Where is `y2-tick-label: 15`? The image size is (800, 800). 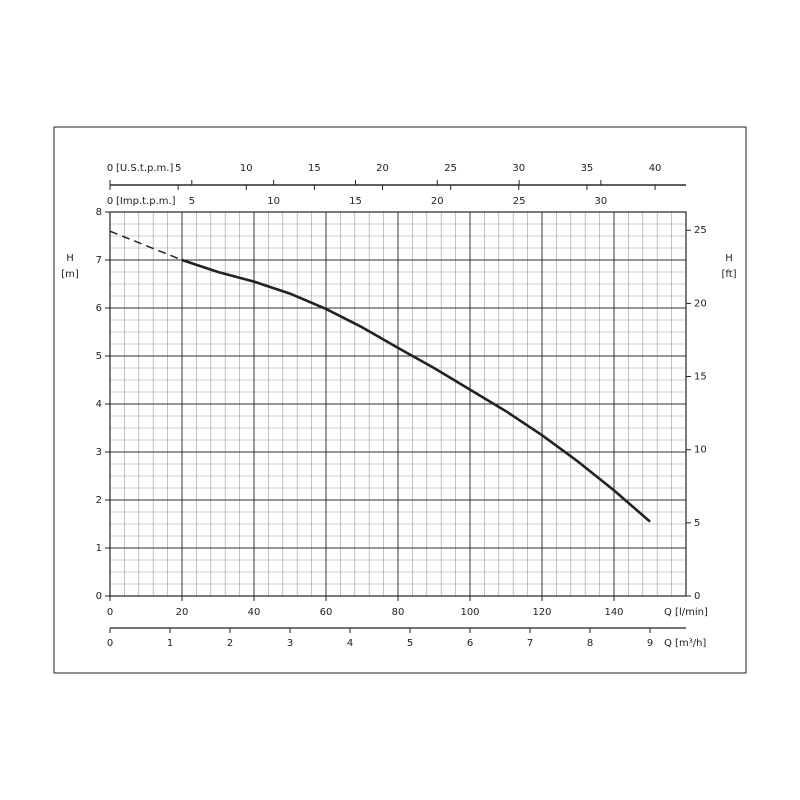 y2-tick-label: 15 is located at coordinates (700, 377).